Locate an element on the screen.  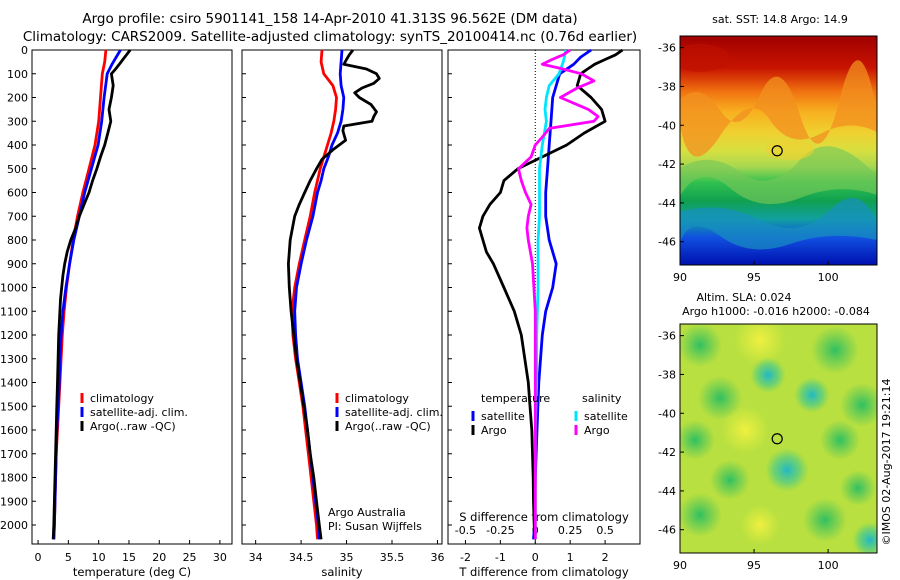
sla_map-ytick-label: -42 is located at coordinates (667, 452).